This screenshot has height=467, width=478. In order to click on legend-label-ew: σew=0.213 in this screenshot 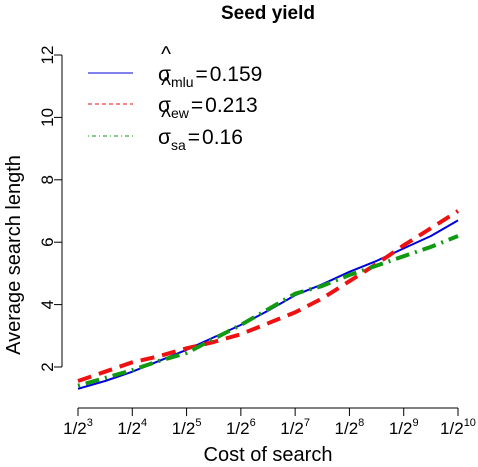, I will do `click(208, 107)`.